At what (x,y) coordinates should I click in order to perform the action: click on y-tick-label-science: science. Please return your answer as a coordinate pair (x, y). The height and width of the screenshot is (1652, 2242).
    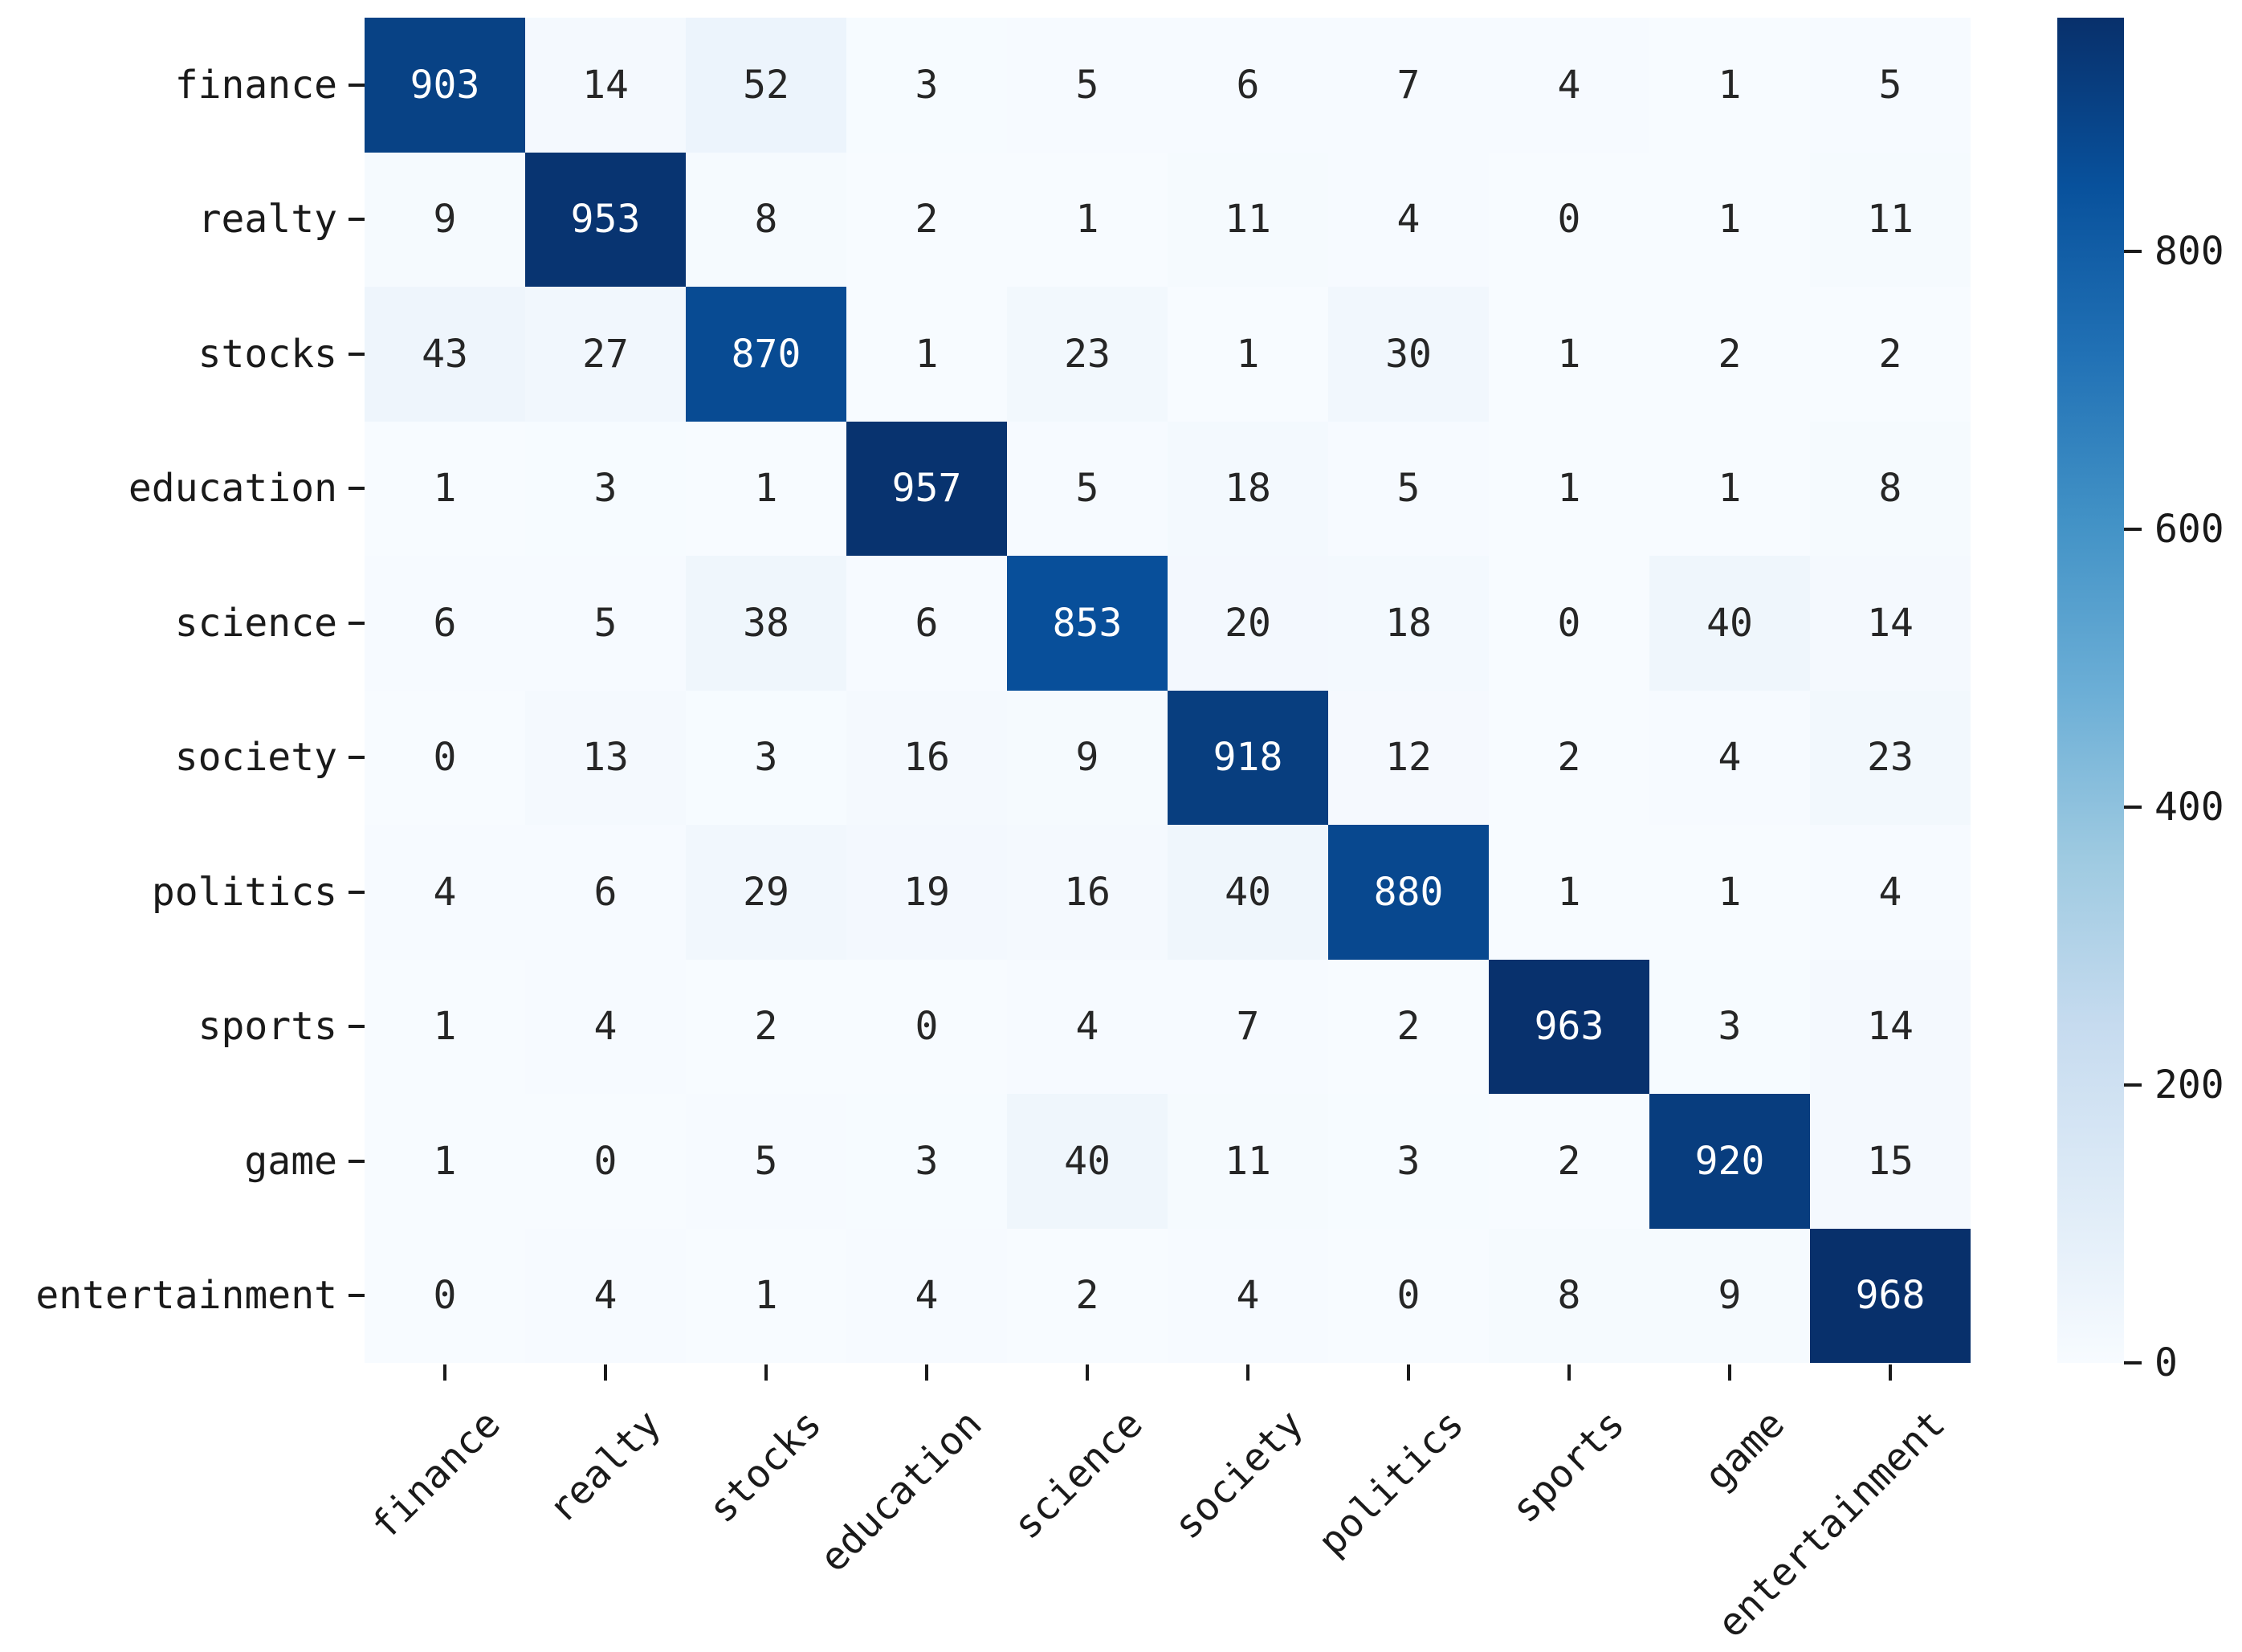
    Looking at the image, I should click on (256, 623).